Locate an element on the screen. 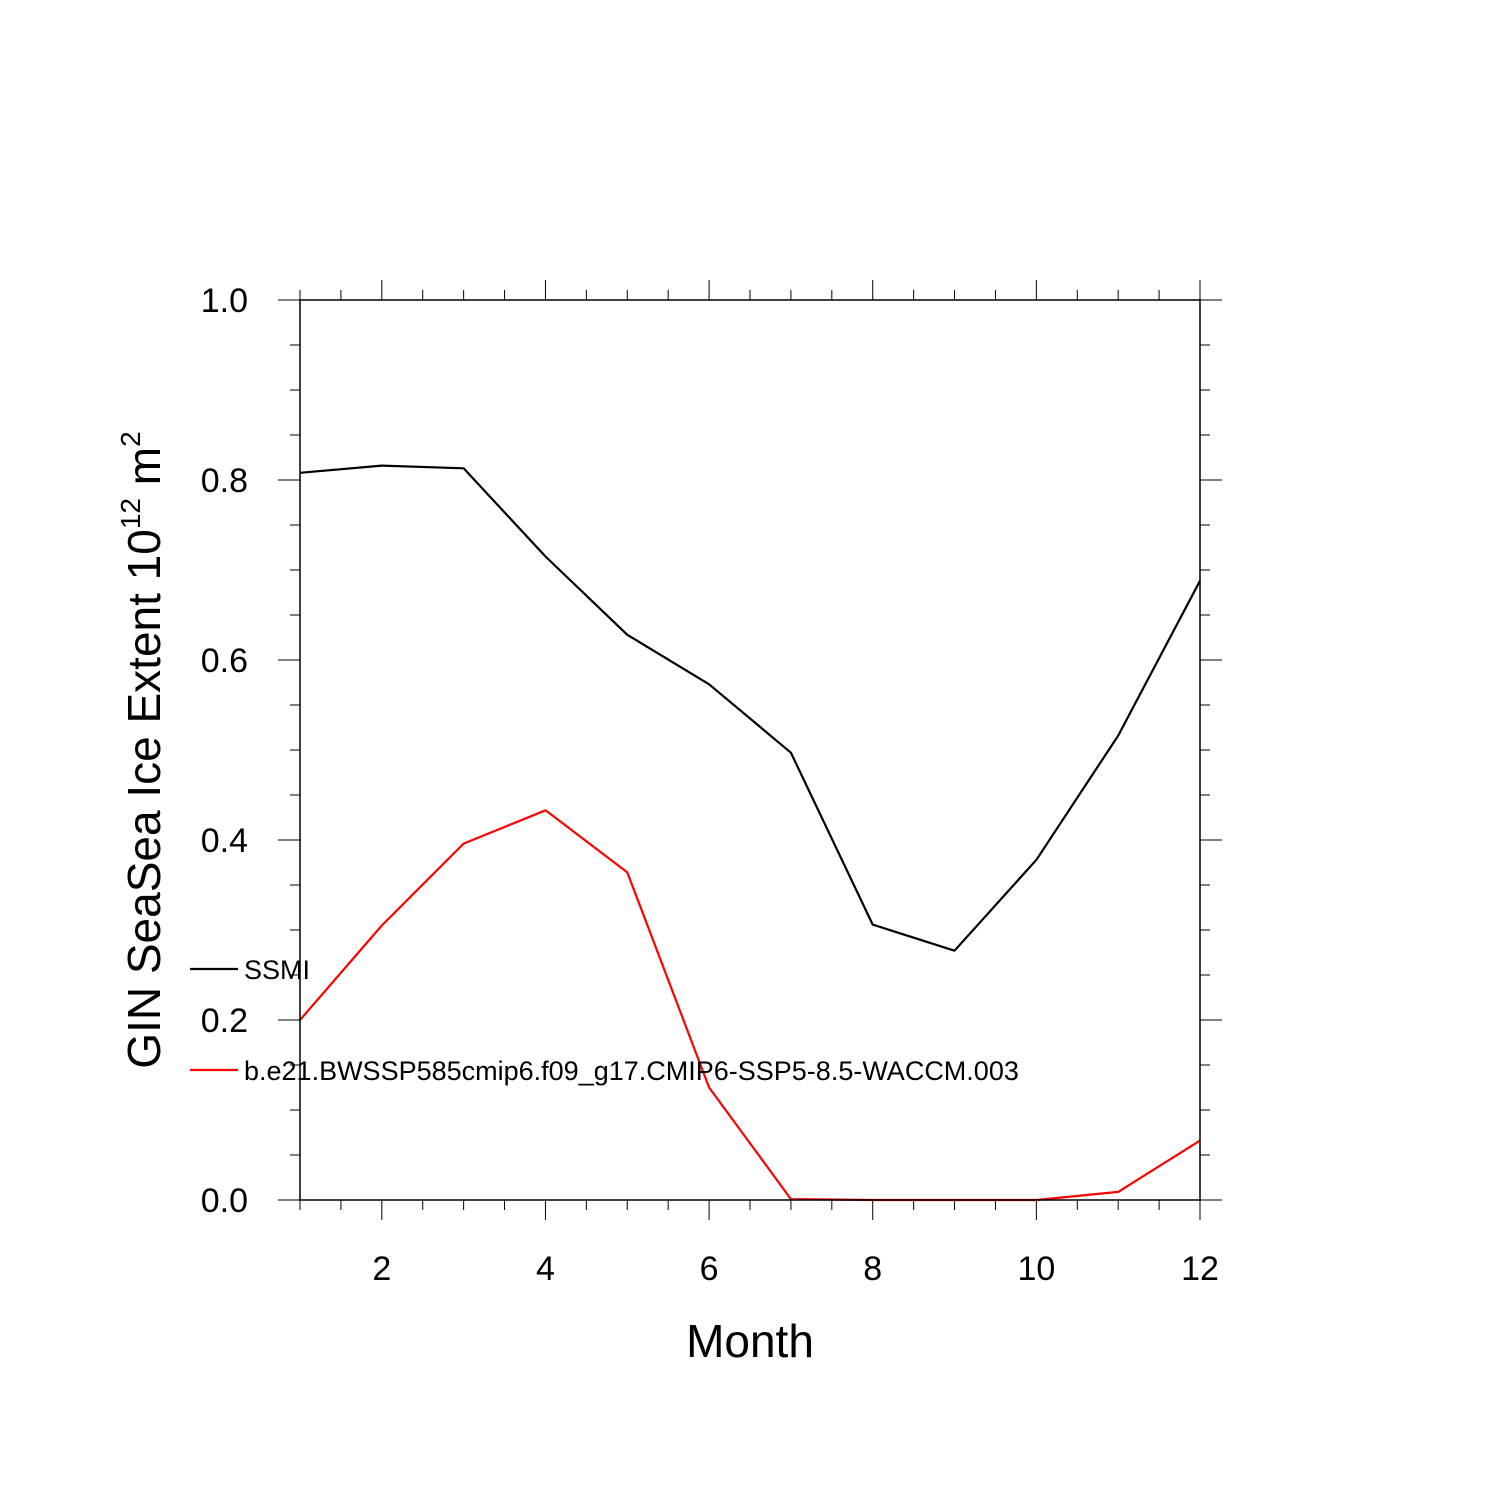 Image resolution: width=1500 pixels, height=1500 pixels. x-tick-label: 12 is located at coordinates (1200, 1269).